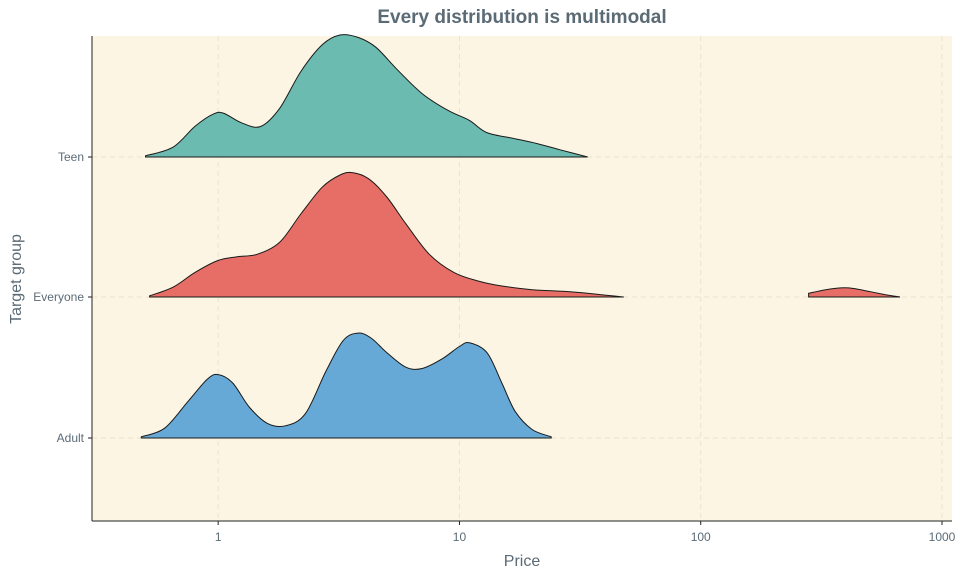 The width and height of the screenshot is (960, 576). I want to click on y-tick-label-everyone: Everyone, so click(58, 297).